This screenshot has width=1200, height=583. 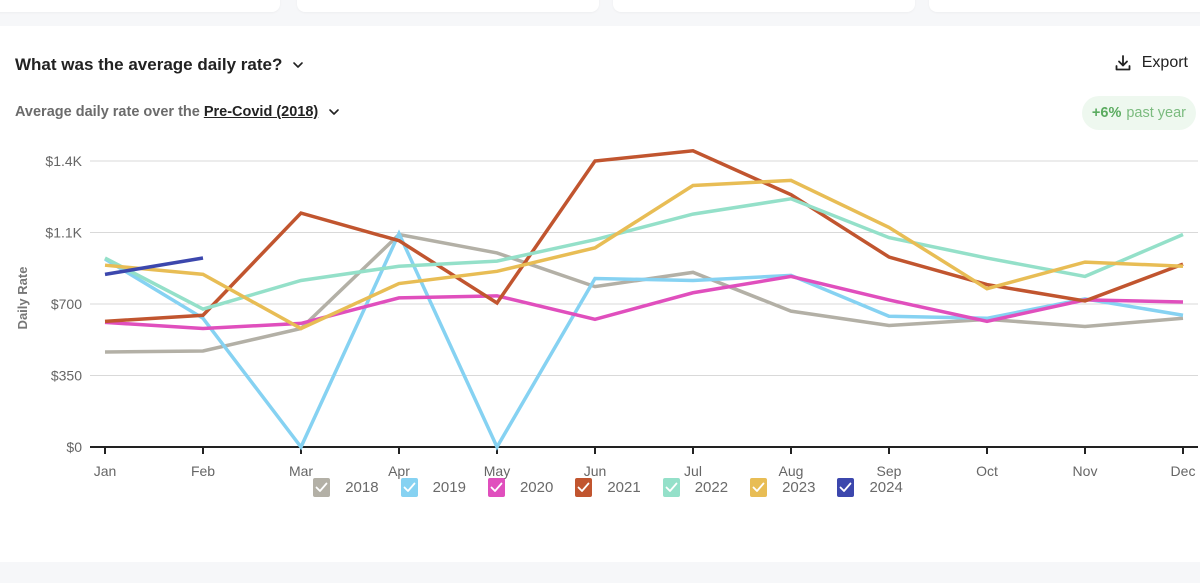 I want to click on legend-item-2021: 2021, so click(x=608, y=487).